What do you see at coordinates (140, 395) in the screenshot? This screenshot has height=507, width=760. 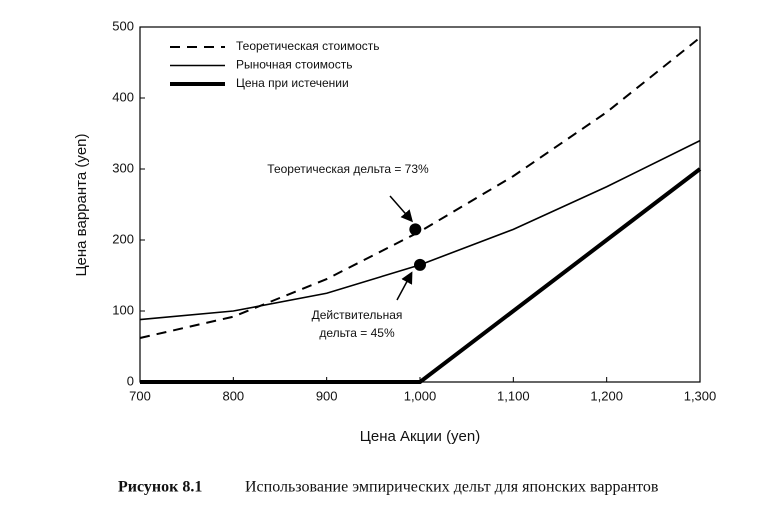 I see `x-tick-label: 700` at bounding box center [140, 395].